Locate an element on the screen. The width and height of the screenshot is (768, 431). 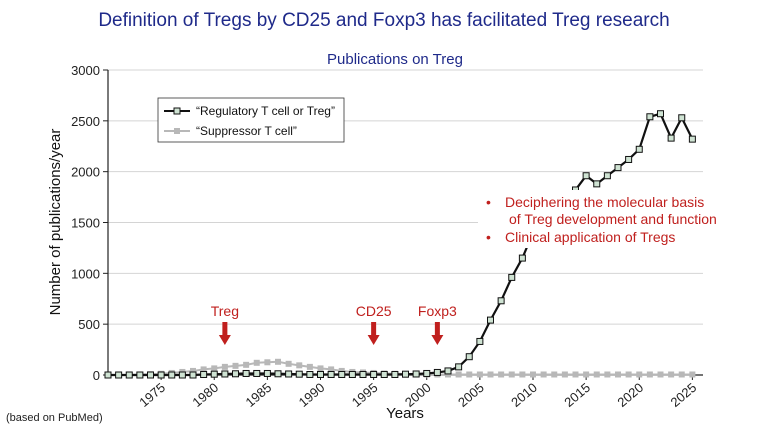
y-tick-label: 3000 is located at coordinates (85, 70).